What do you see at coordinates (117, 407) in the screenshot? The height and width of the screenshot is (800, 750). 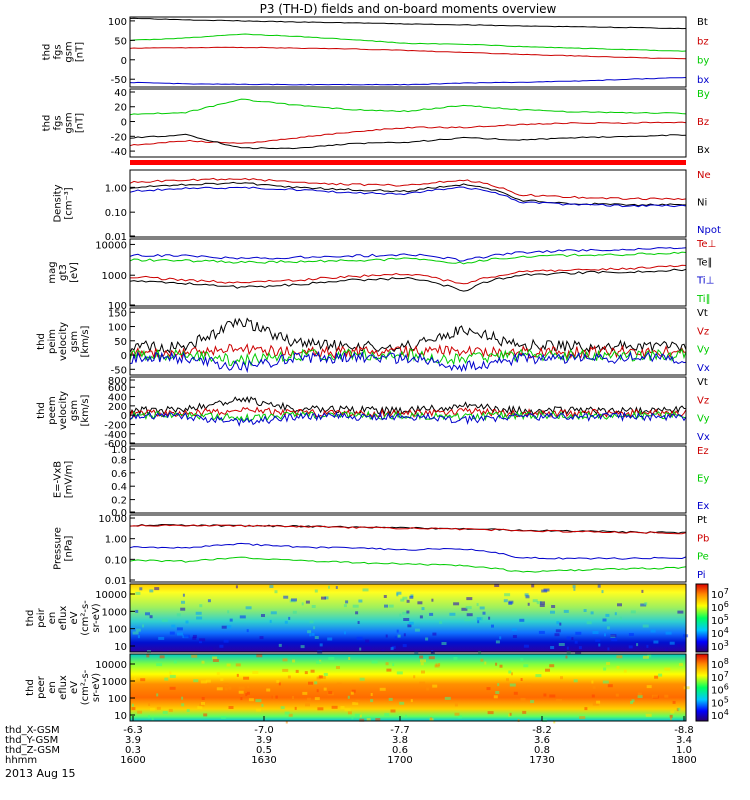 I see `y-tick-label: 200` at bounding box center [117, 407].